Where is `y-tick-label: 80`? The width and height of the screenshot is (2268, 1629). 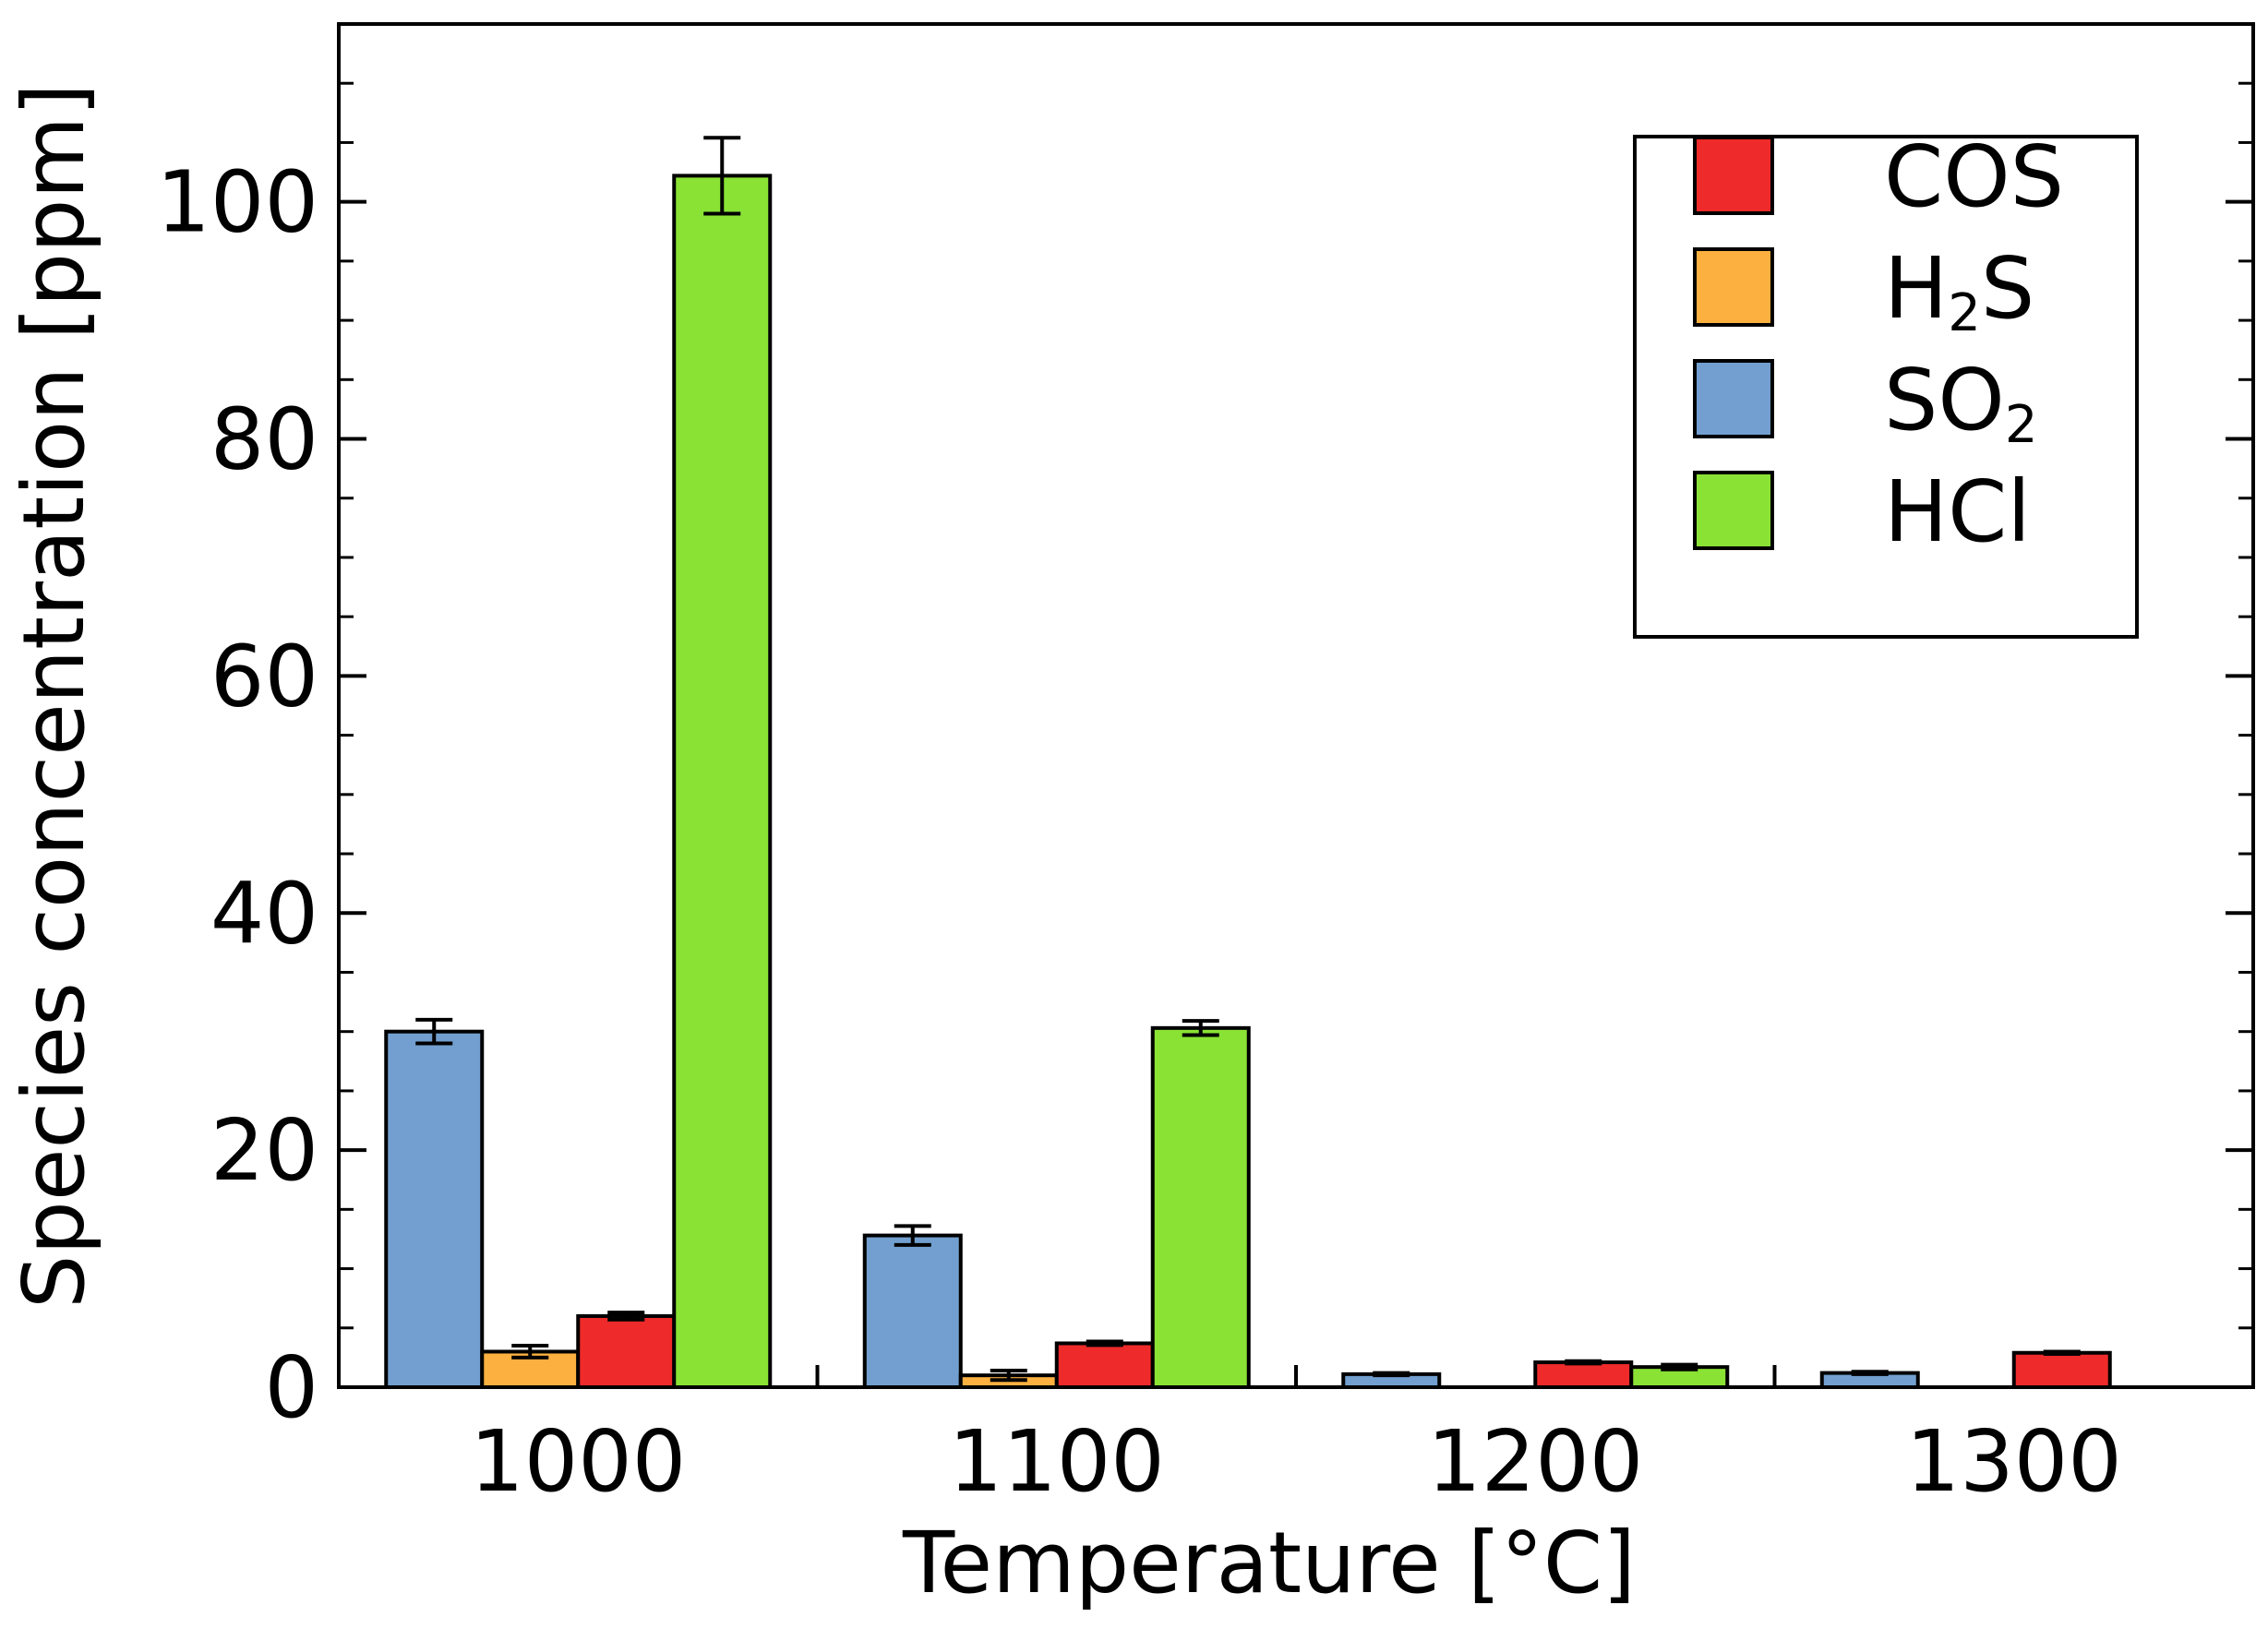 y-tick-label: 80 is located at coordinates (264, 439).